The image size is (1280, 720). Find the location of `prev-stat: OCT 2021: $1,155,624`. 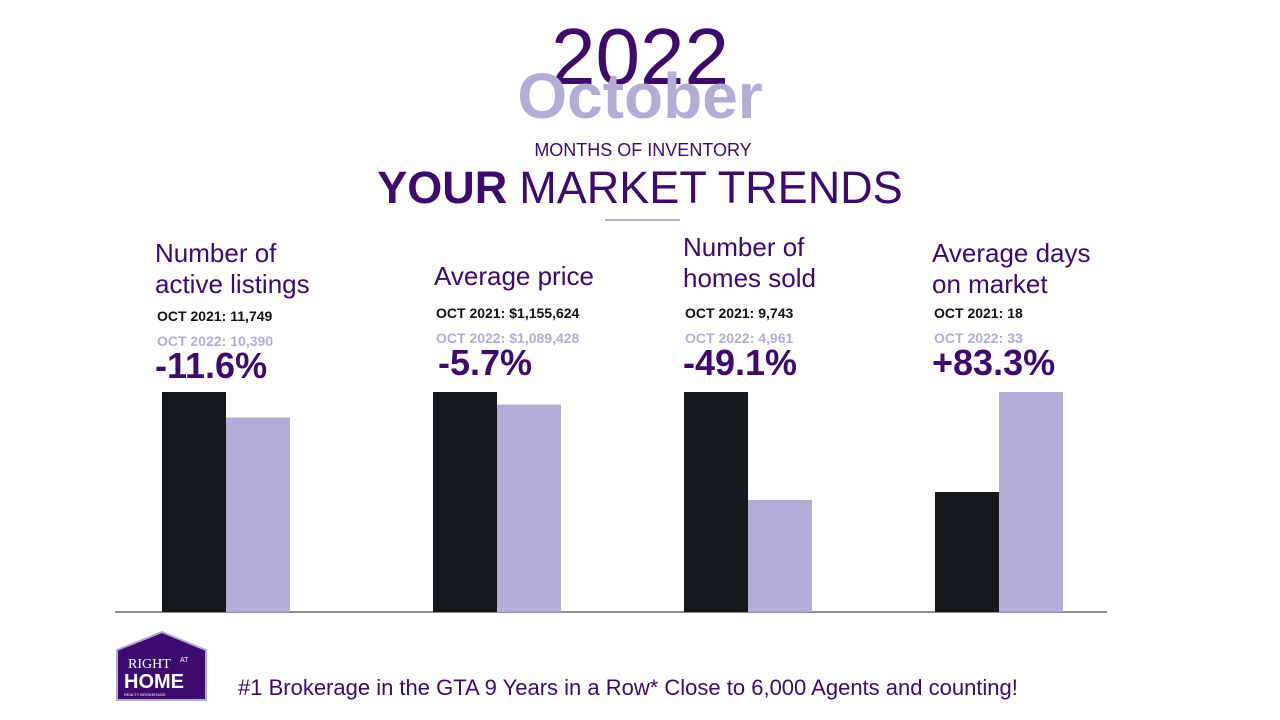

prev-stat: OCT 2021: $1,155,624 is located at coordinates (508, 313).